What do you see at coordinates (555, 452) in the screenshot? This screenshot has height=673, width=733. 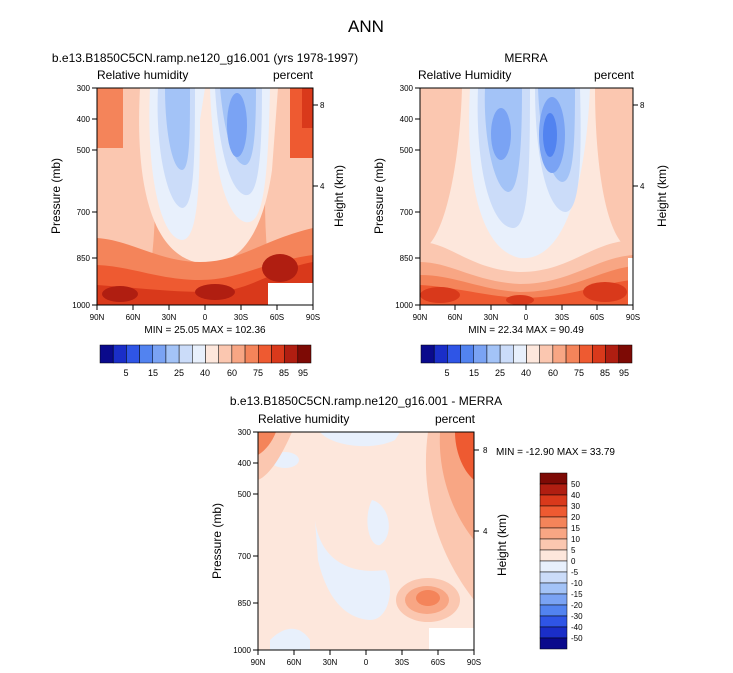 I see `stats-label: MIN = -12.90 MAX = 33.79` at bounding box center [555, 452].